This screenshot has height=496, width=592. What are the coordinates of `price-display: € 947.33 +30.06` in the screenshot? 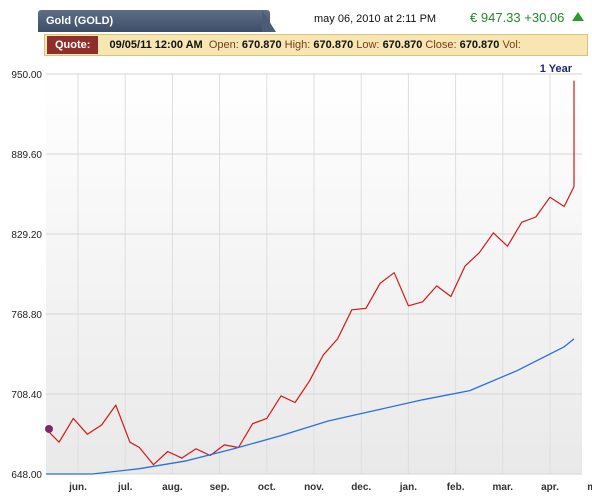 It's located at (527, 17).